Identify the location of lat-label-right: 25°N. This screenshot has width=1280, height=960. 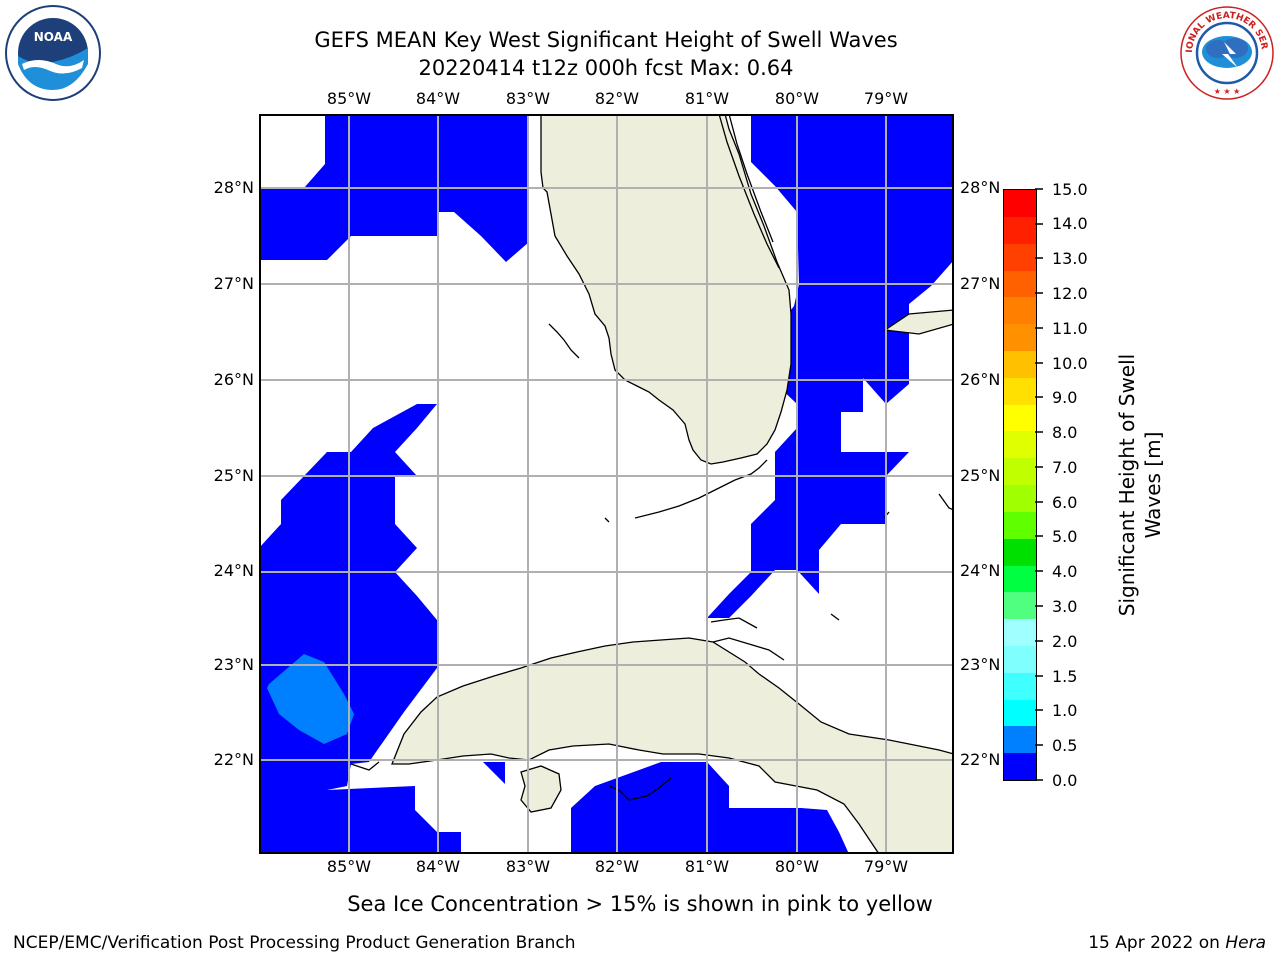
(980, 475).